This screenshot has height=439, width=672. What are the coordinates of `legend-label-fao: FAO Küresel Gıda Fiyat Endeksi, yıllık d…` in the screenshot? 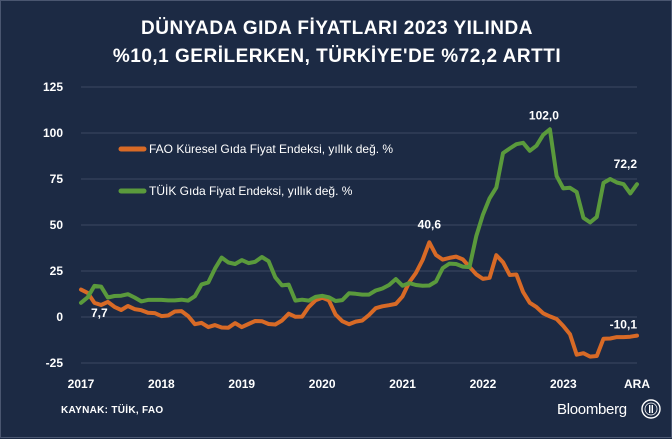 It's located at (271, 149).